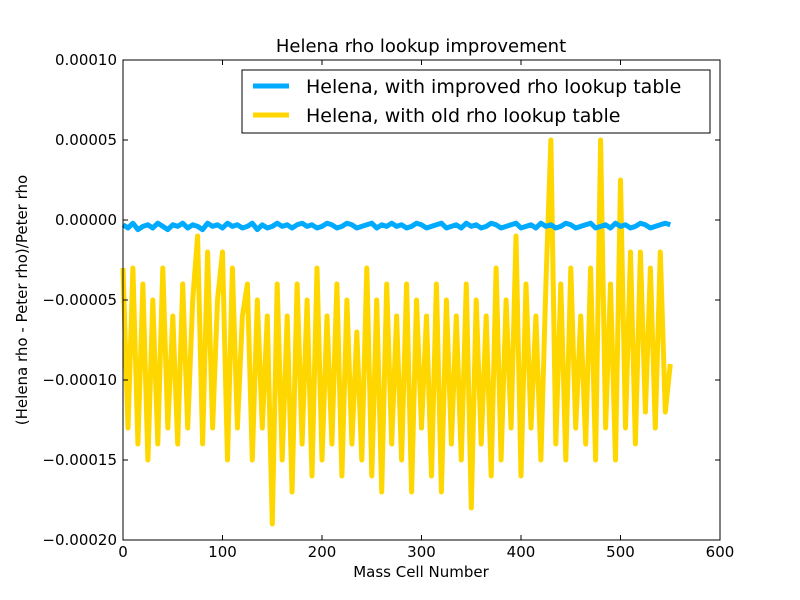 The image size is (800, 600). I want to click on x-tick-label: 400, so click(521, 552).